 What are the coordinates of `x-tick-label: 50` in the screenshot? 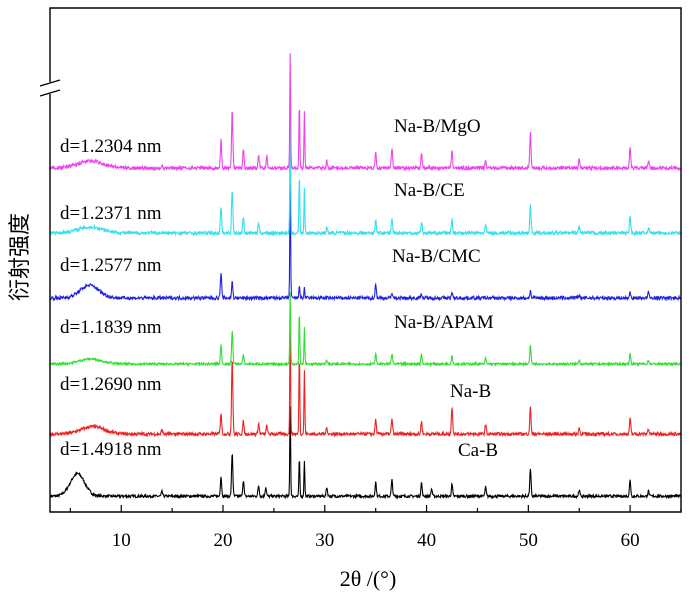 It's located at (528, 540).